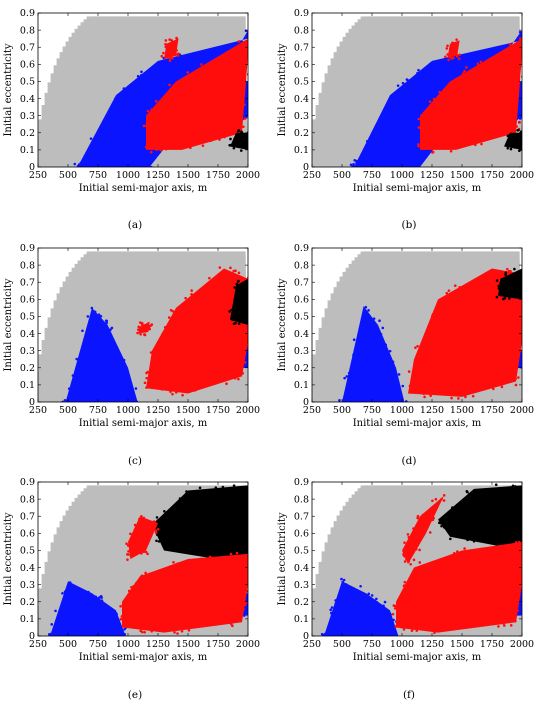 Image resolution: width=550 pixels, height=706 pixels. I want to click on y-tick-label: 0.4, so click(27, 99).